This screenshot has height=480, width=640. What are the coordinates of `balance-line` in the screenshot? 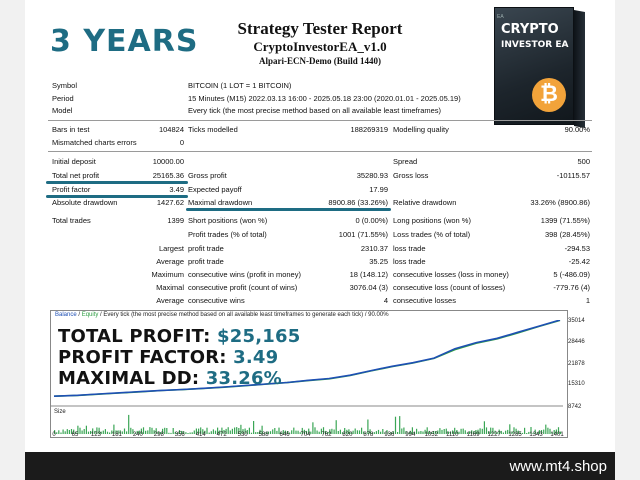 It's located at (307, 358).